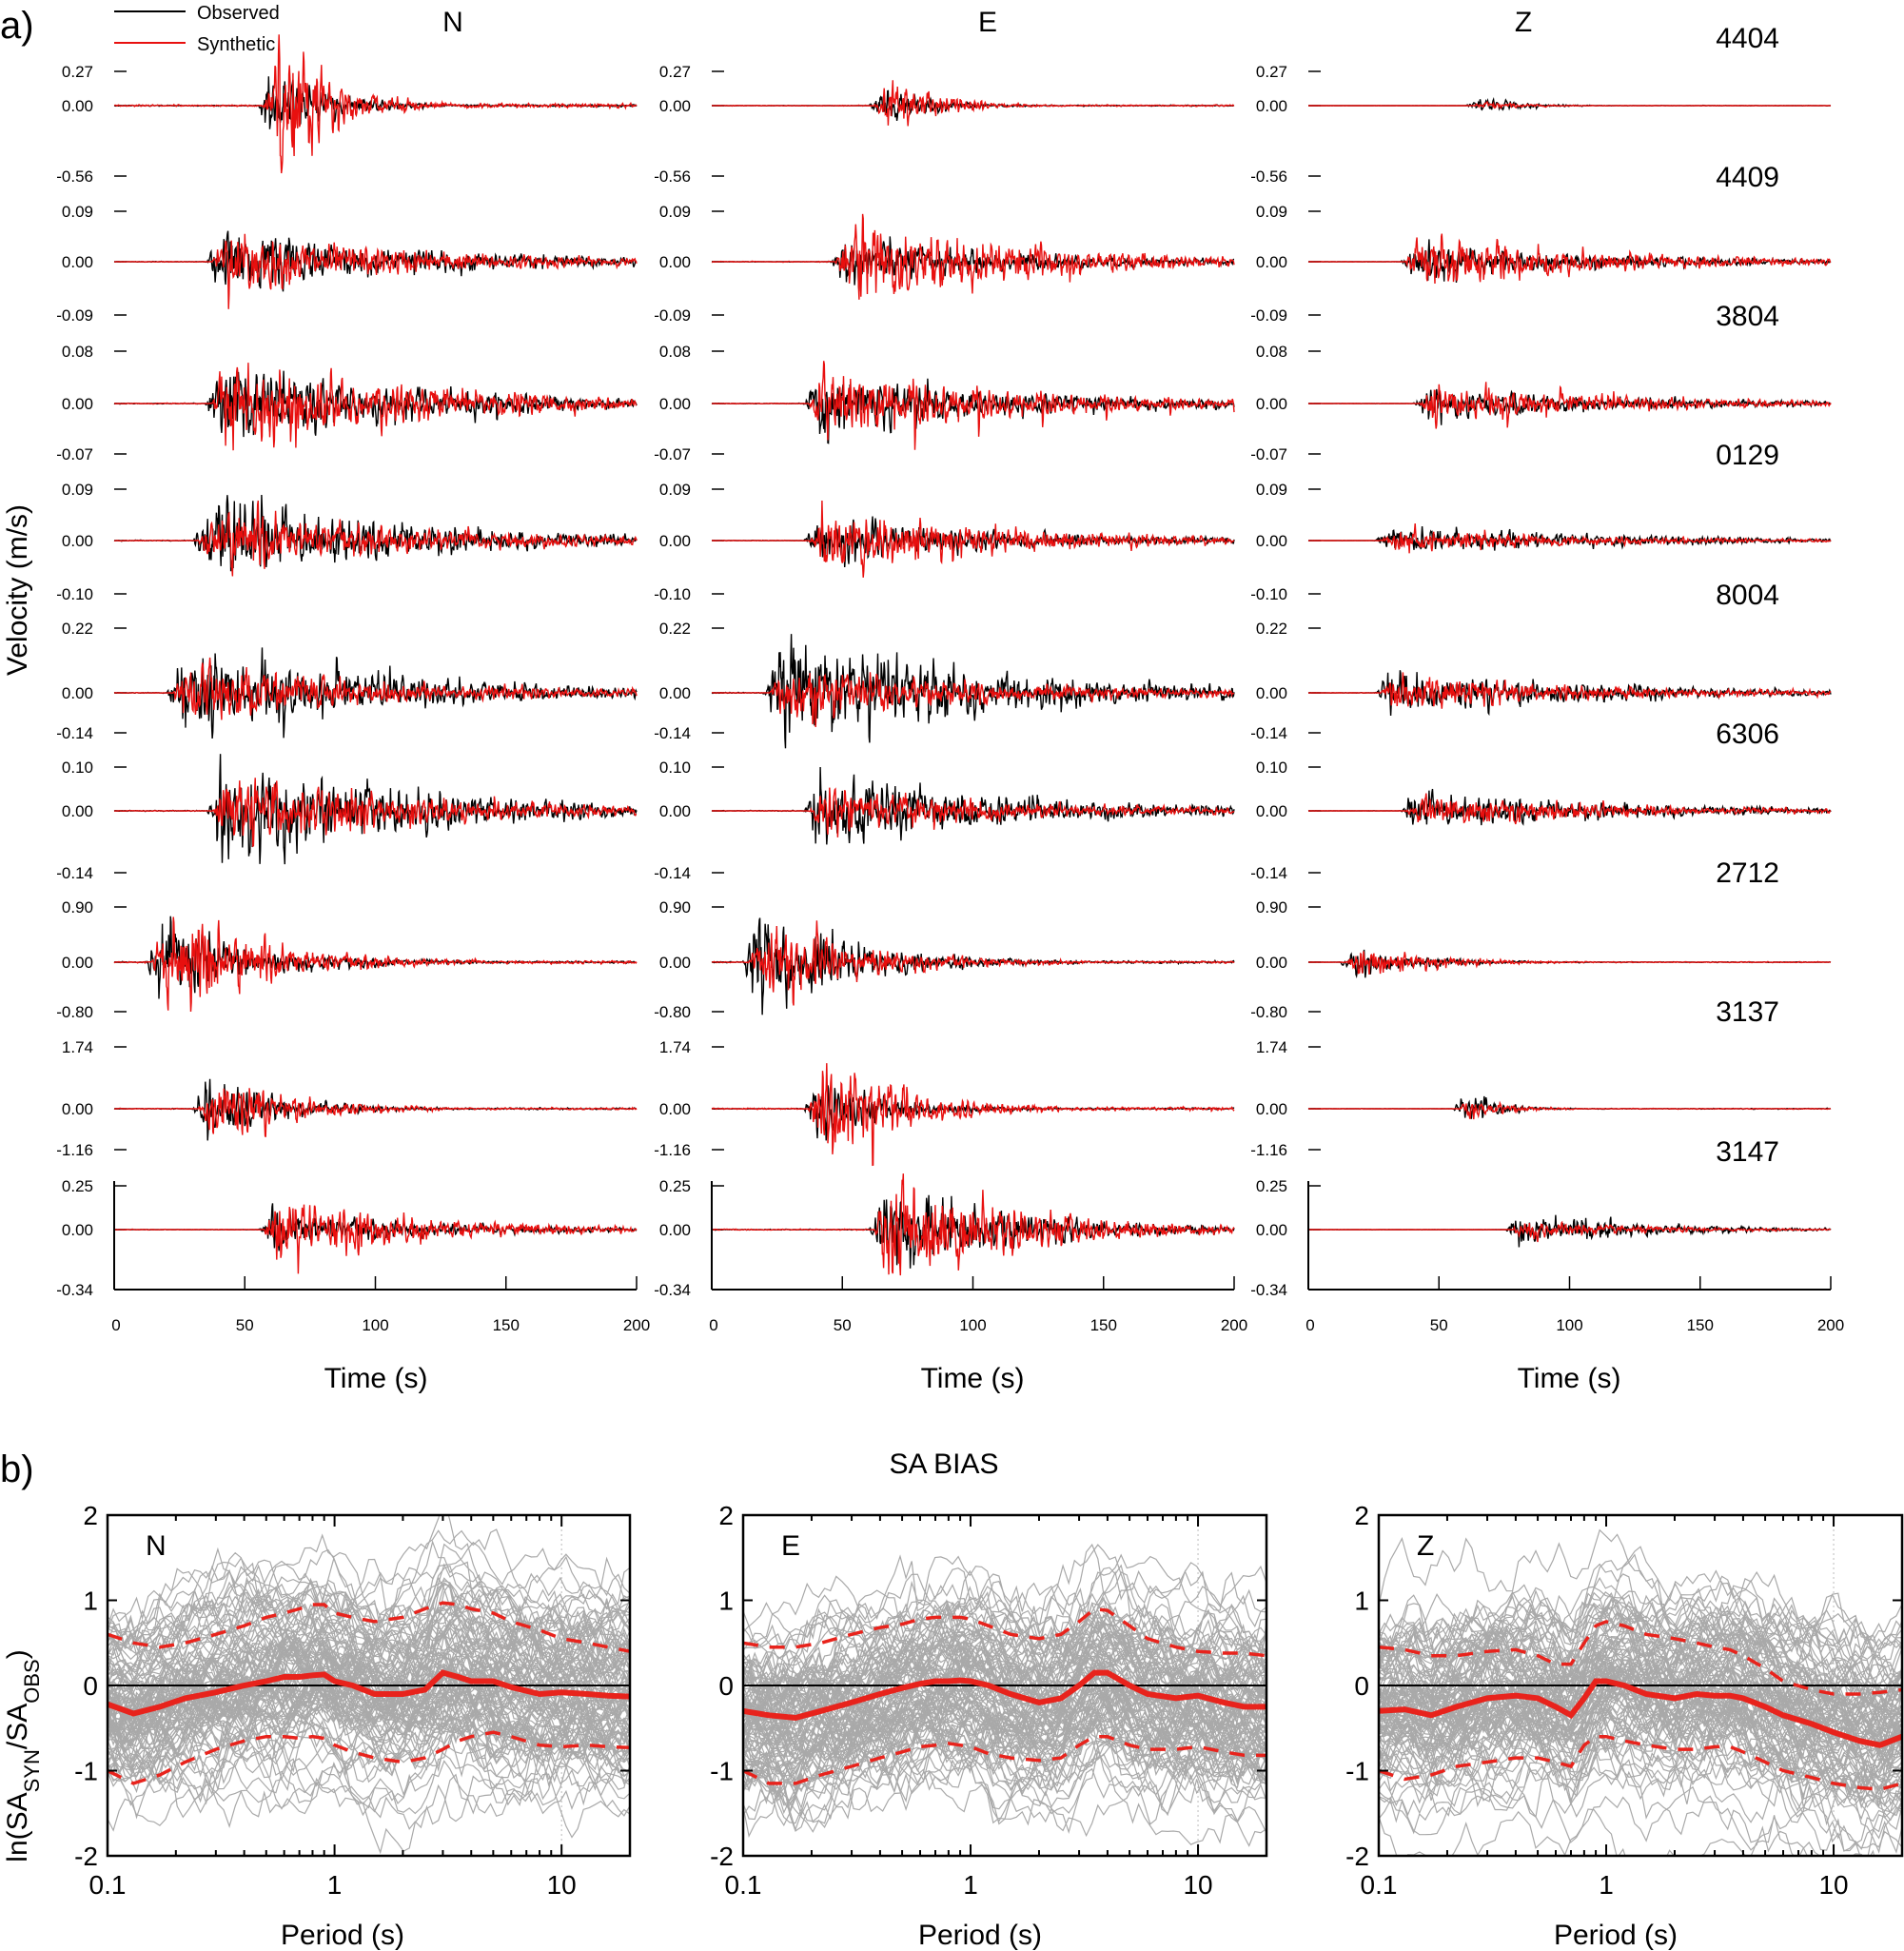  I want to click on period-axis-label-e: Period (s), so click(980, 1935).